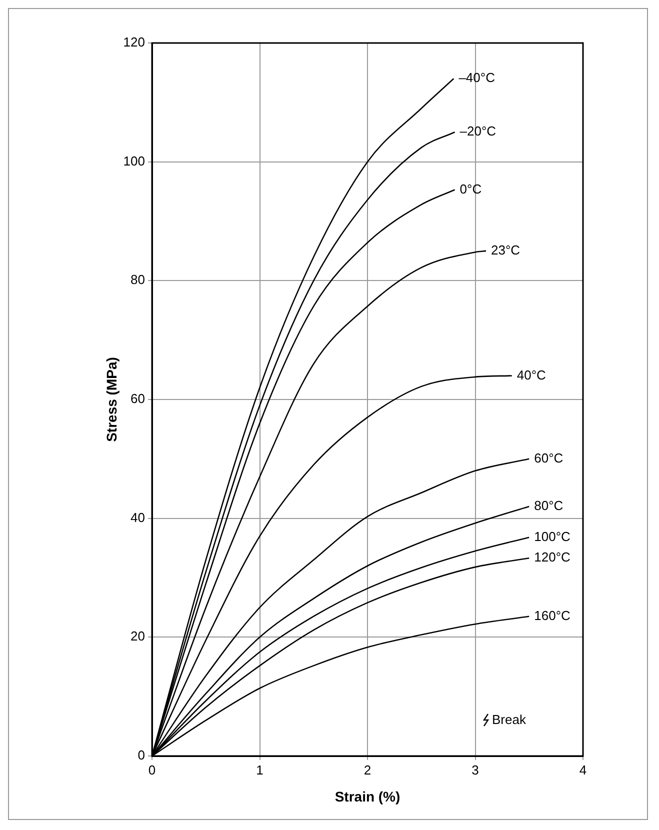 This screenshot has width=659, height=830. I want to click on series-label: 160°C, so click(552, 615).